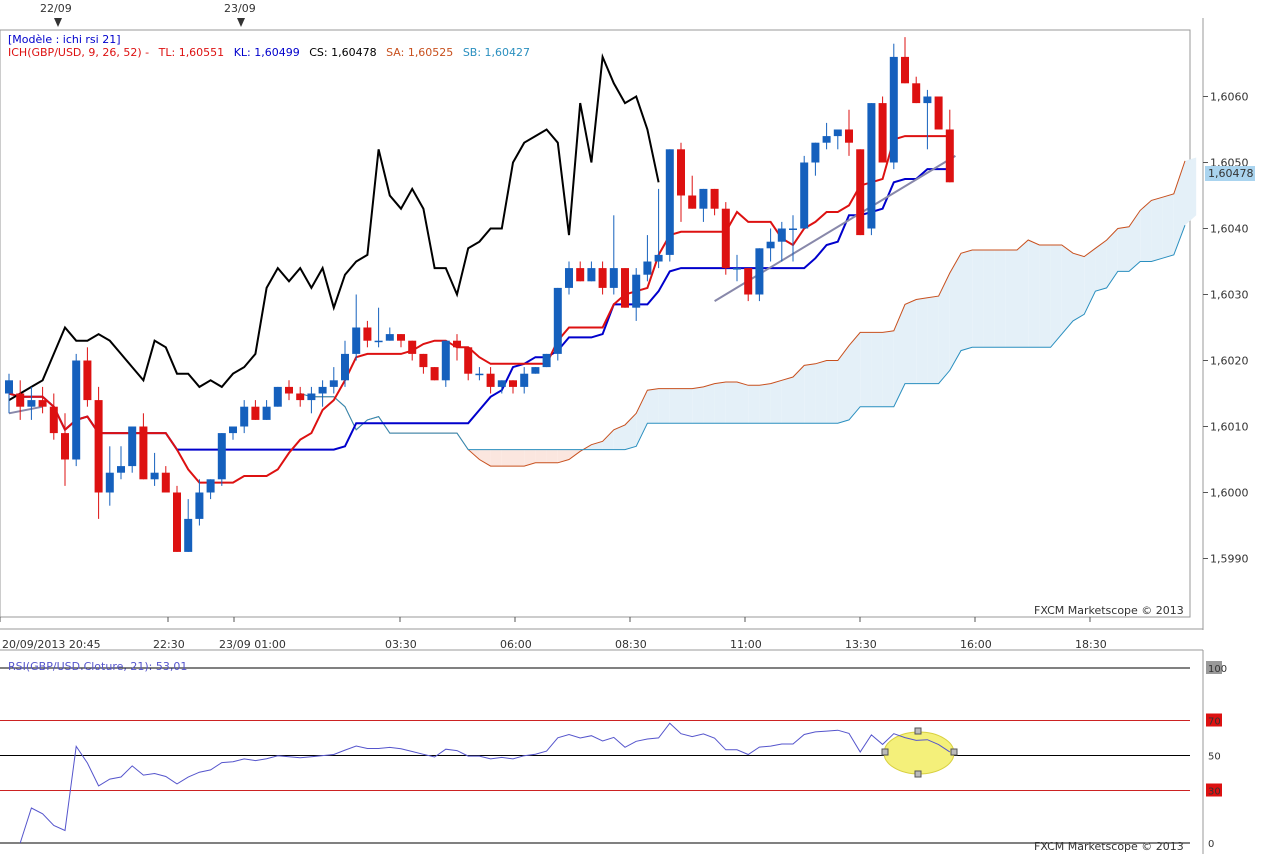 The width and height of the screenshot is (1263, 854). What do you see at coordinates (252, 644) in the screenshot?
I see `x-tick-label: 23/09 01:00` at bounding box center [252, 644].